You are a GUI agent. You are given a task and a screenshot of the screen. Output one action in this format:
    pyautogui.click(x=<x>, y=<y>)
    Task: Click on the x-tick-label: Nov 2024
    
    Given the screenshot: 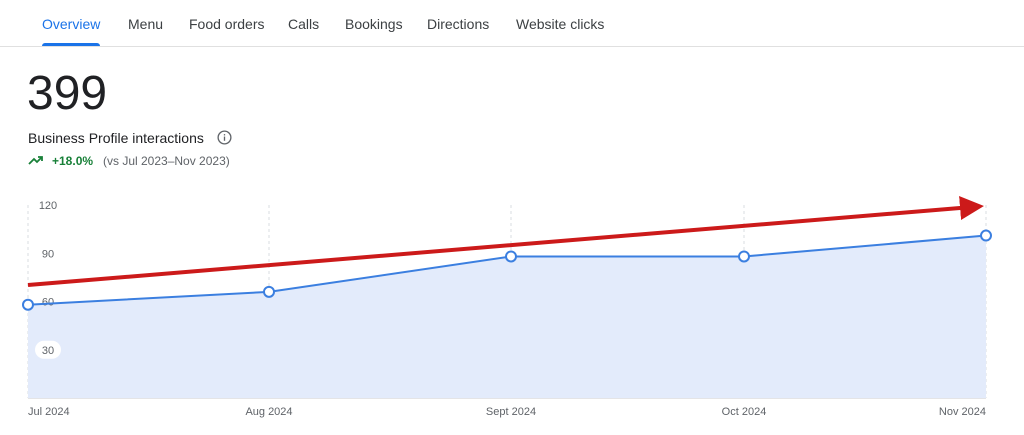 What is the action you would take?
    pyautogui.click(x=962, y=412)
    